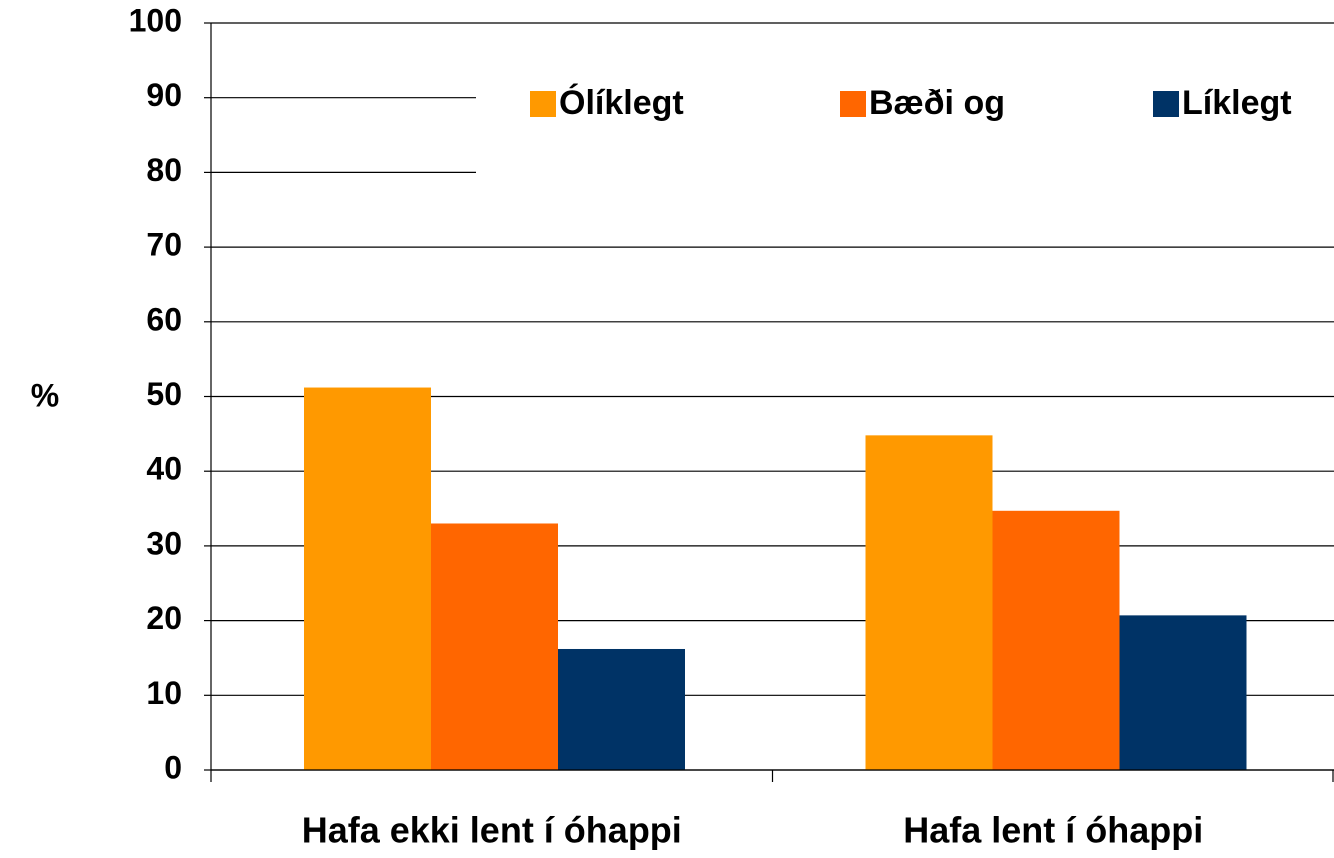 The height and width of the screenshot is (858, 1334). I want to click on y-tick-label: 100, so click(155, 20).